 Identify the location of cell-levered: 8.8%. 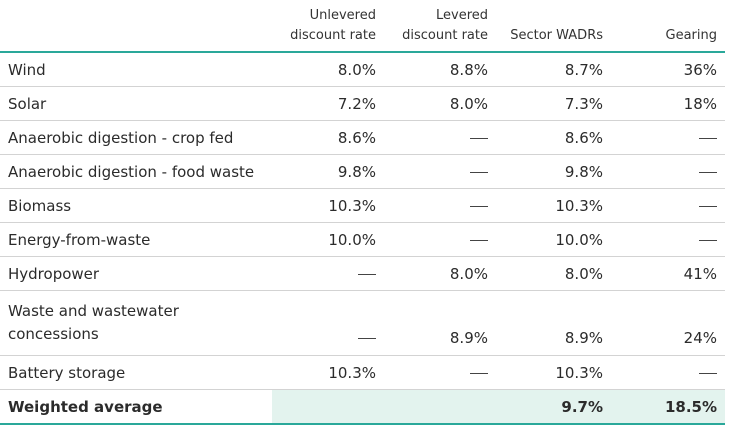
(440, 69).